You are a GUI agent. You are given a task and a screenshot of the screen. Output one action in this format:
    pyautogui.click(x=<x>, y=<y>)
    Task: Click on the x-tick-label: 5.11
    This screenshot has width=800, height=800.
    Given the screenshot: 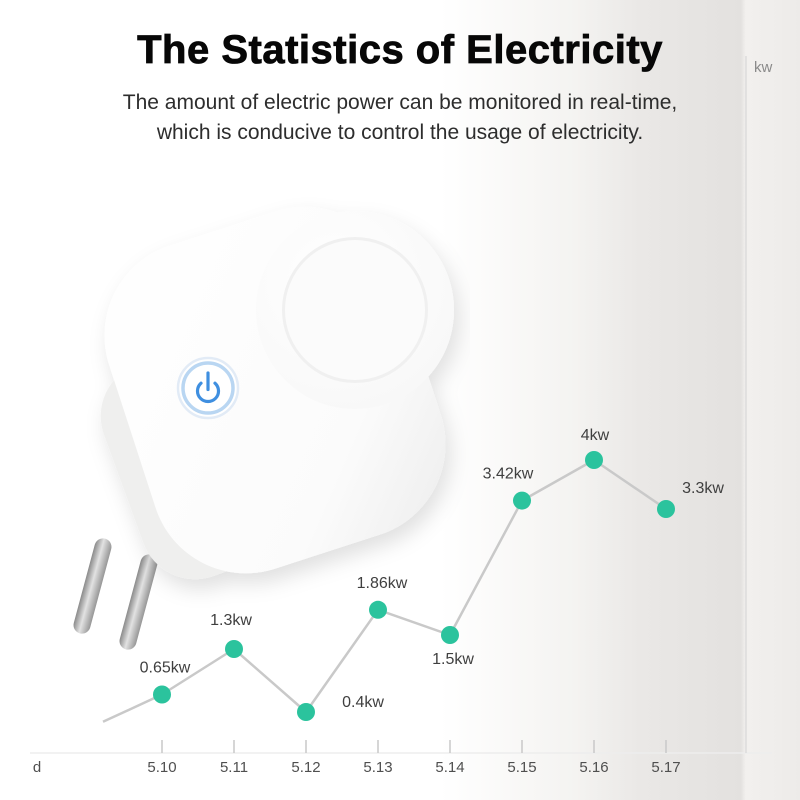 What is the action you would take?
    pyautogui.click(x=234, y=767)
    